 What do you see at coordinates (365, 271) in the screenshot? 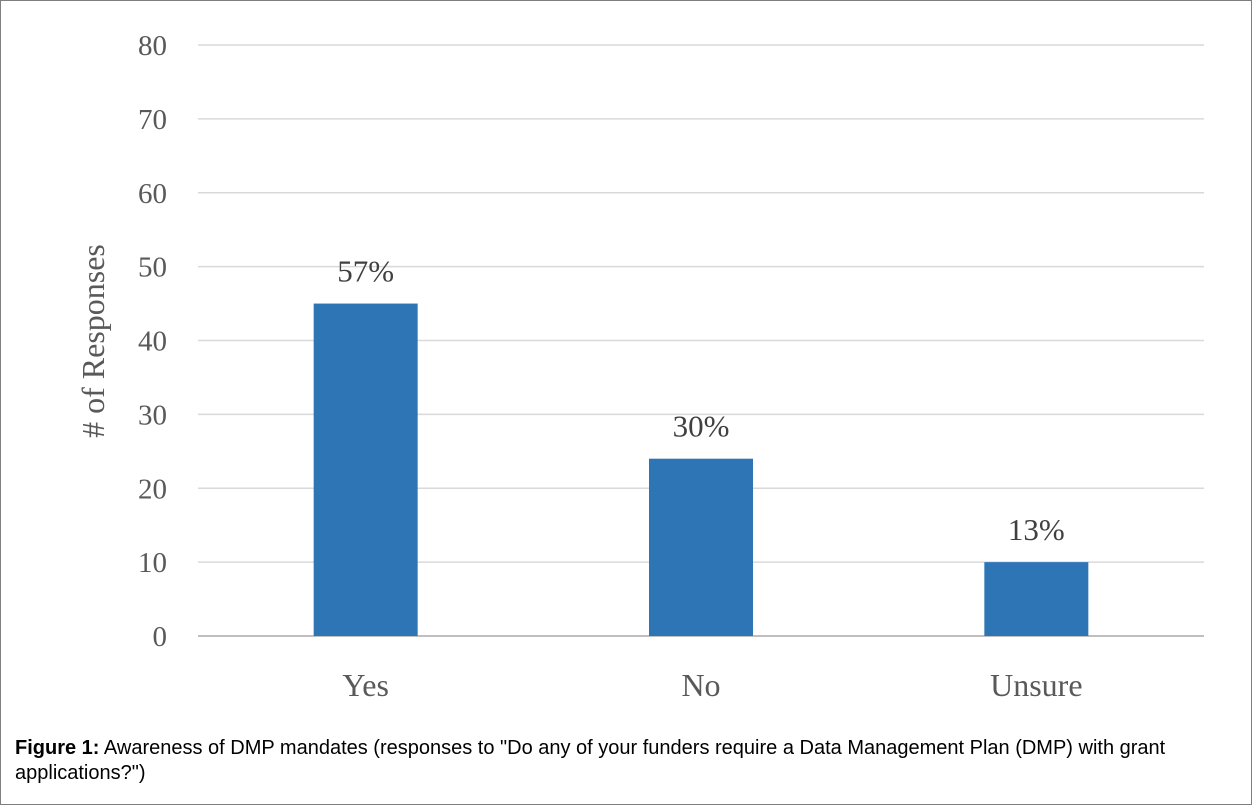
I see `bar-data-label: 57%` at bounding box center [365, 271].